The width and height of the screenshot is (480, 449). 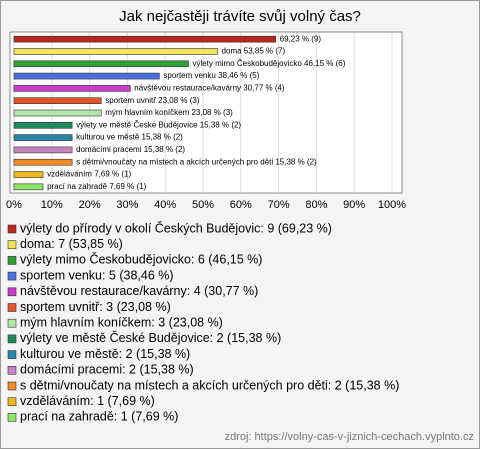 I want to click on data-label: prací na zahradě 7,69 % (1), so click(x=97, y=186).